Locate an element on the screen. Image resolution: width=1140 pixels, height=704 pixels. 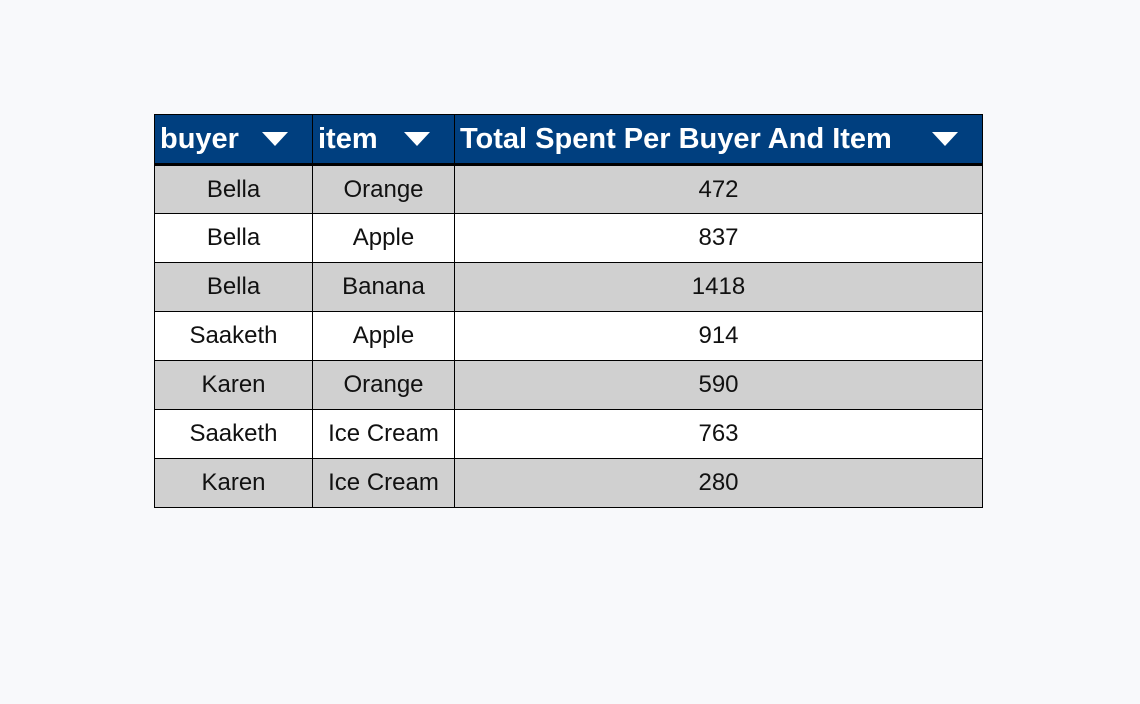
column-header-label: buyer is located at coordinates (199, 138).